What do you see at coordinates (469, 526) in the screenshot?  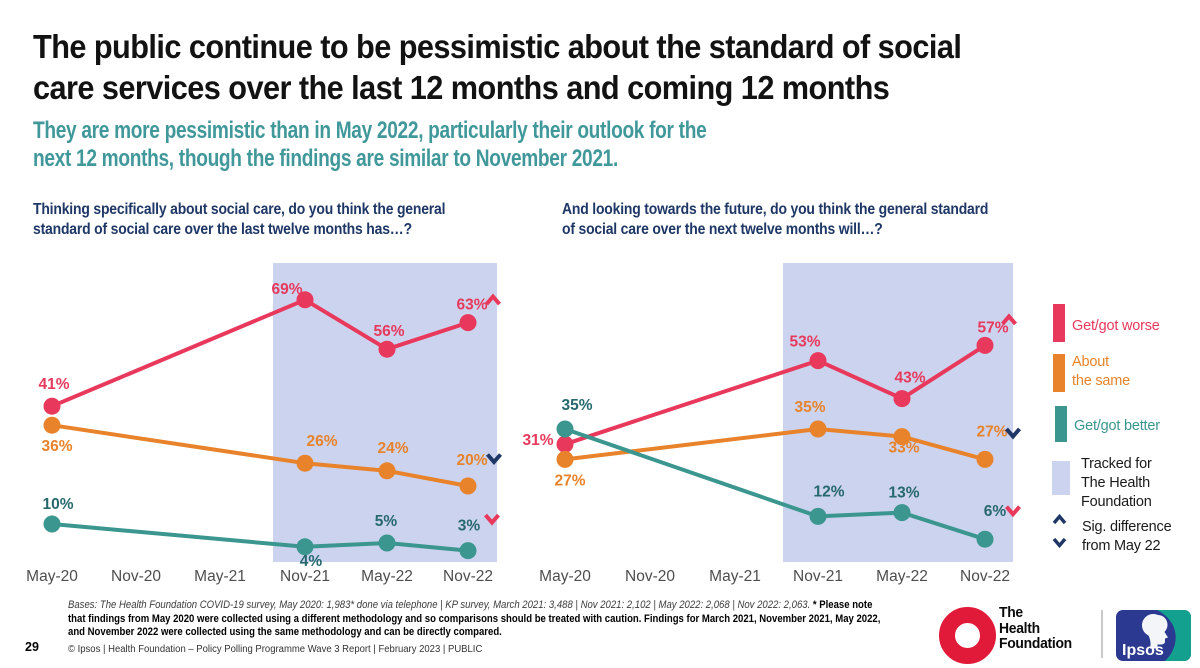 I see `svg-text: 3%` at bounding box center [469, 526].